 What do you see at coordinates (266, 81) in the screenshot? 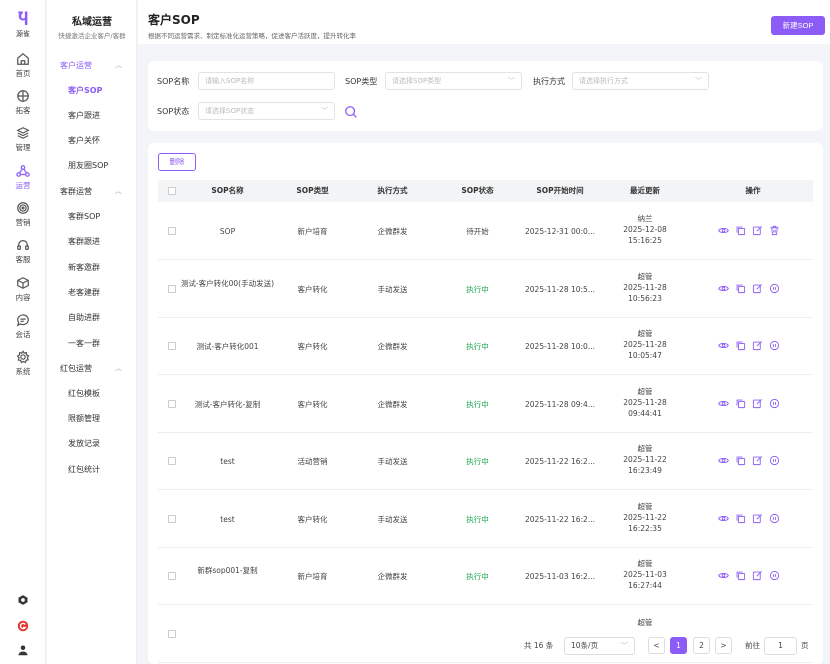
I see `sop-name-input: 请输入SOP名称` at bounding box center [266, 81].